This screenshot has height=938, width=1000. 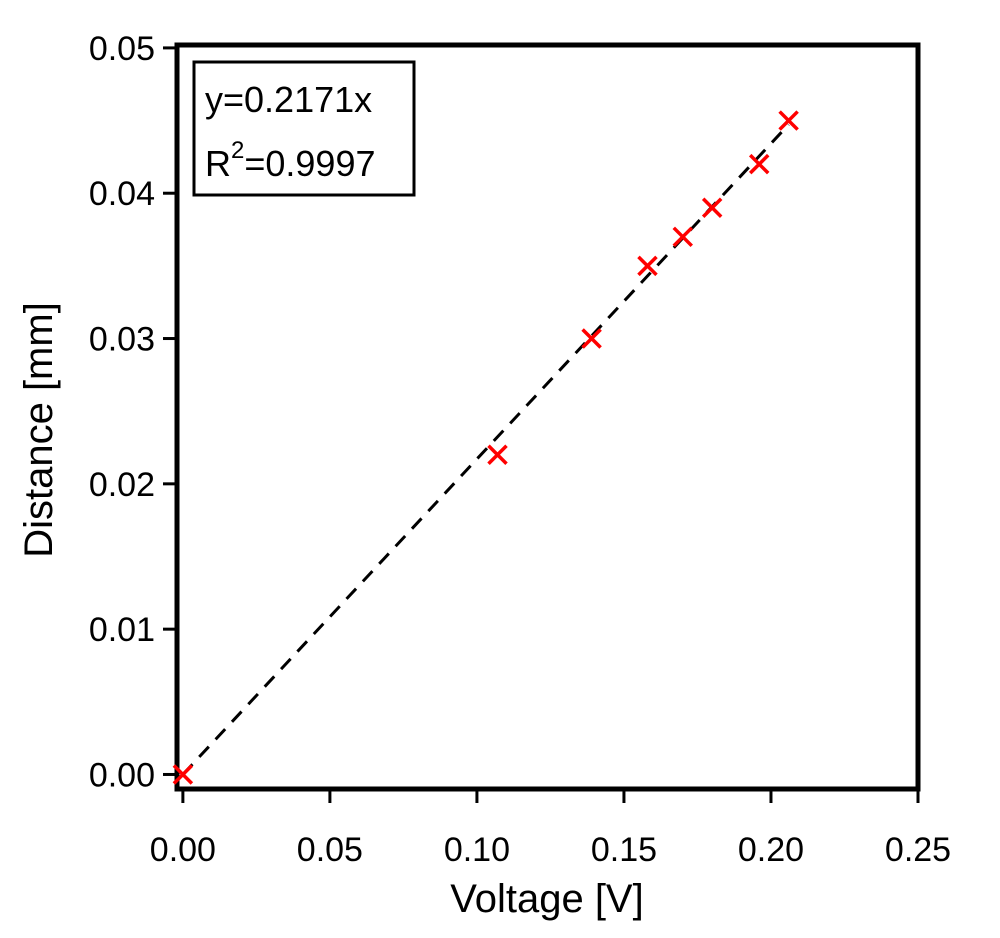 I want to click on x-tick-label: 0.15, so click(x=624, y=850).